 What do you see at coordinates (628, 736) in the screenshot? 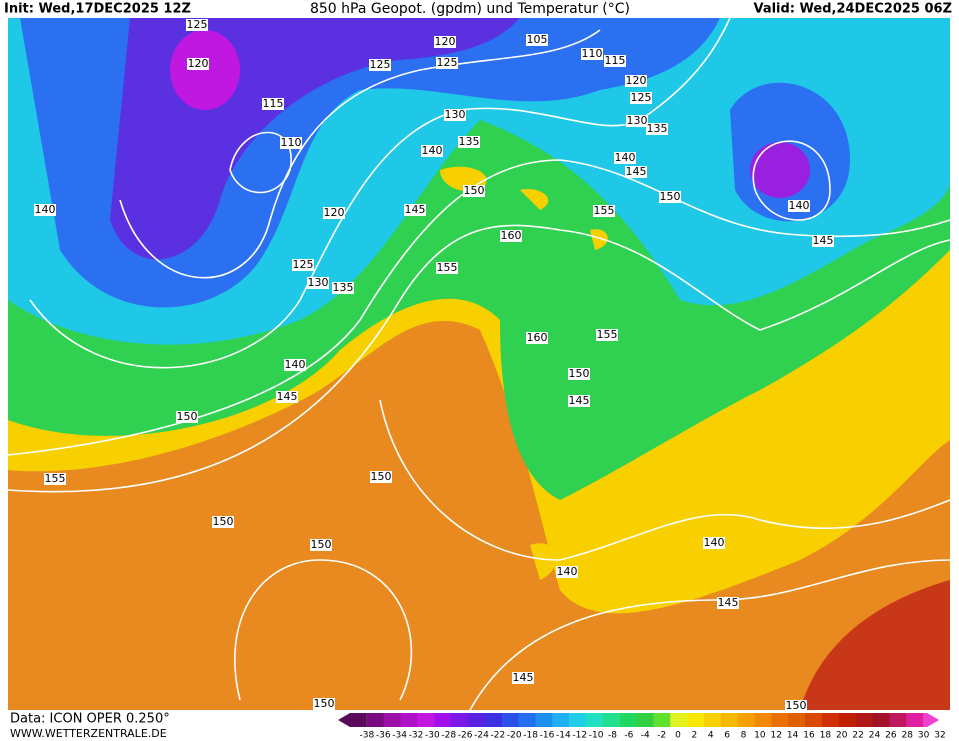
I see `legend-label: -6` at bounding box center [628, 736].